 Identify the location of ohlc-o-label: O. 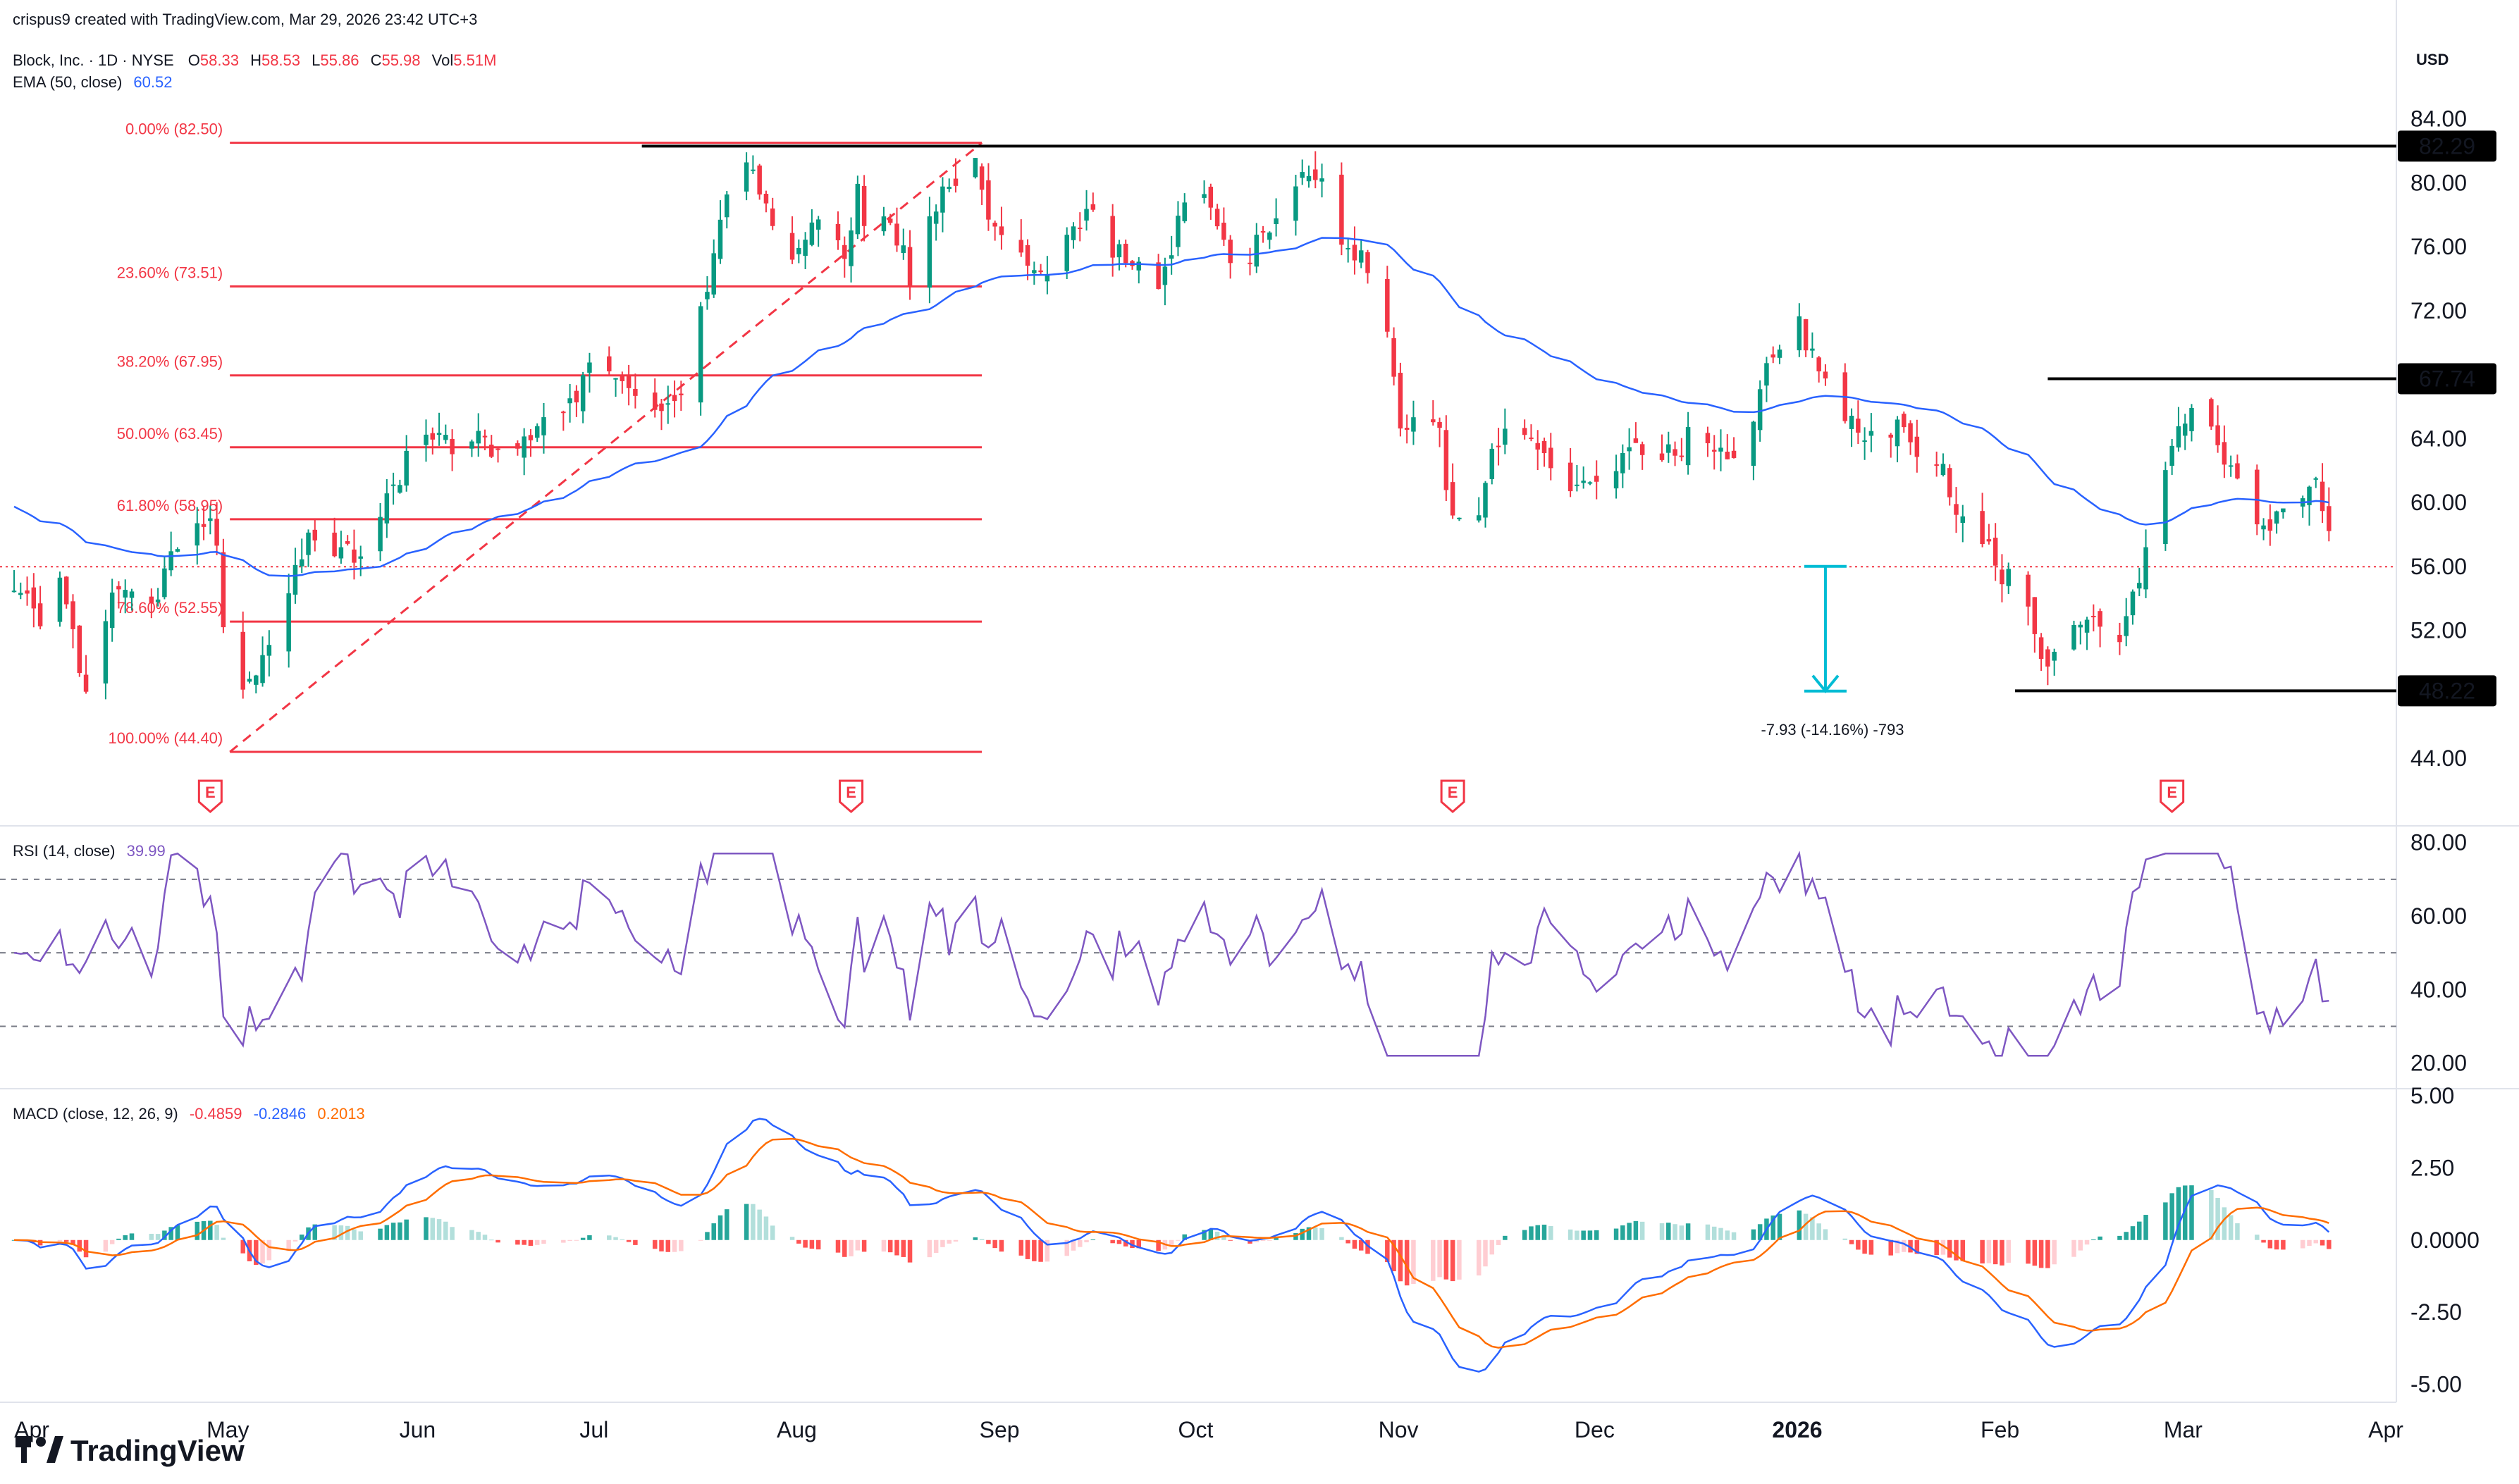
(194, 60).